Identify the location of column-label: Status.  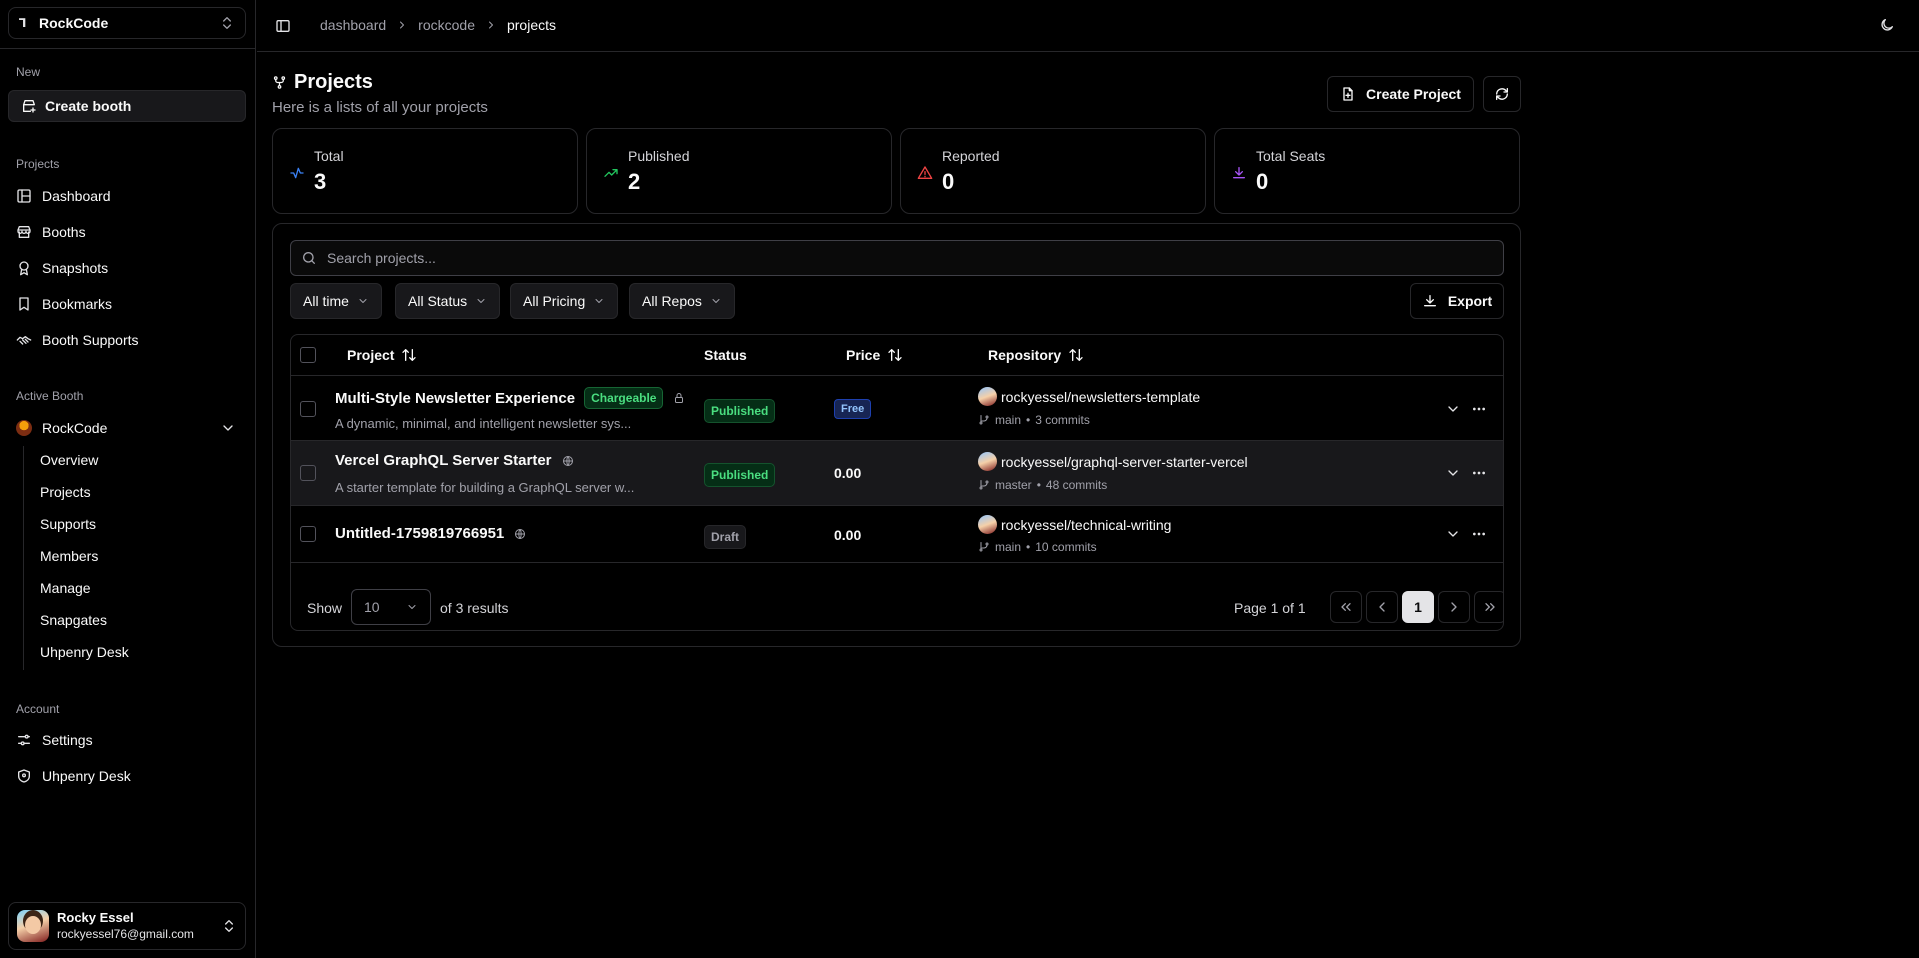
(725, 355).